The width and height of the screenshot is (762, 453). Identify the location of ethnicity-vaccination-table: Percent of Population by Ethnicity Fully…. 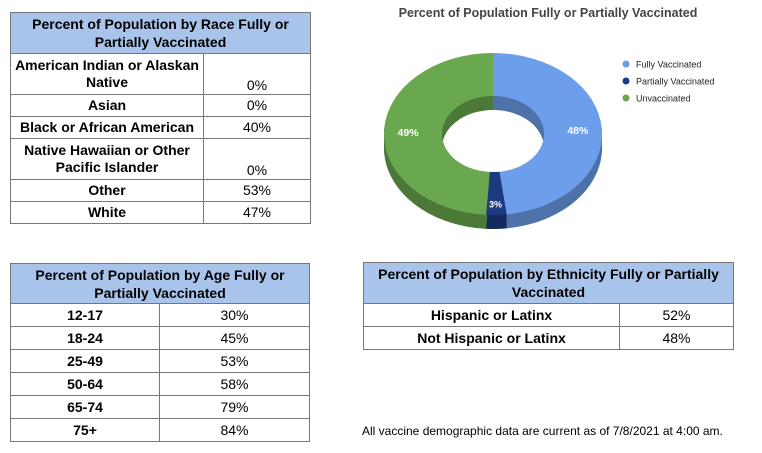
(548, 306).